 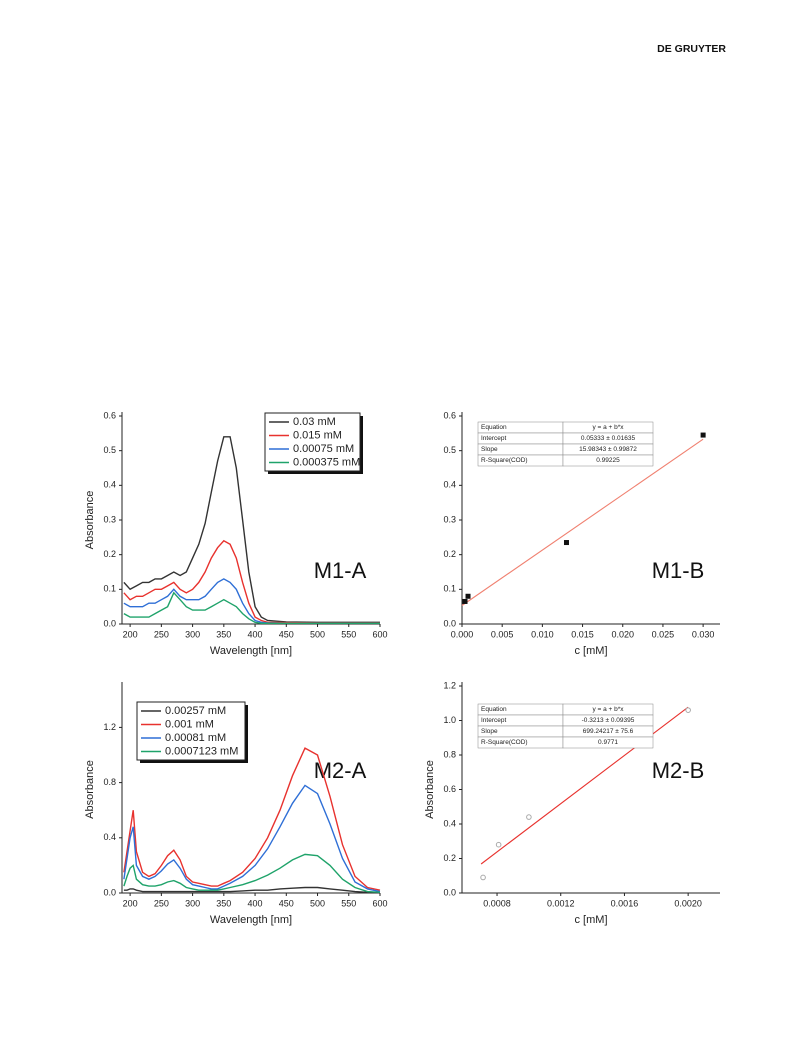 I want to click on legend-label: 0.001 mM, so click(x=189, y=724).